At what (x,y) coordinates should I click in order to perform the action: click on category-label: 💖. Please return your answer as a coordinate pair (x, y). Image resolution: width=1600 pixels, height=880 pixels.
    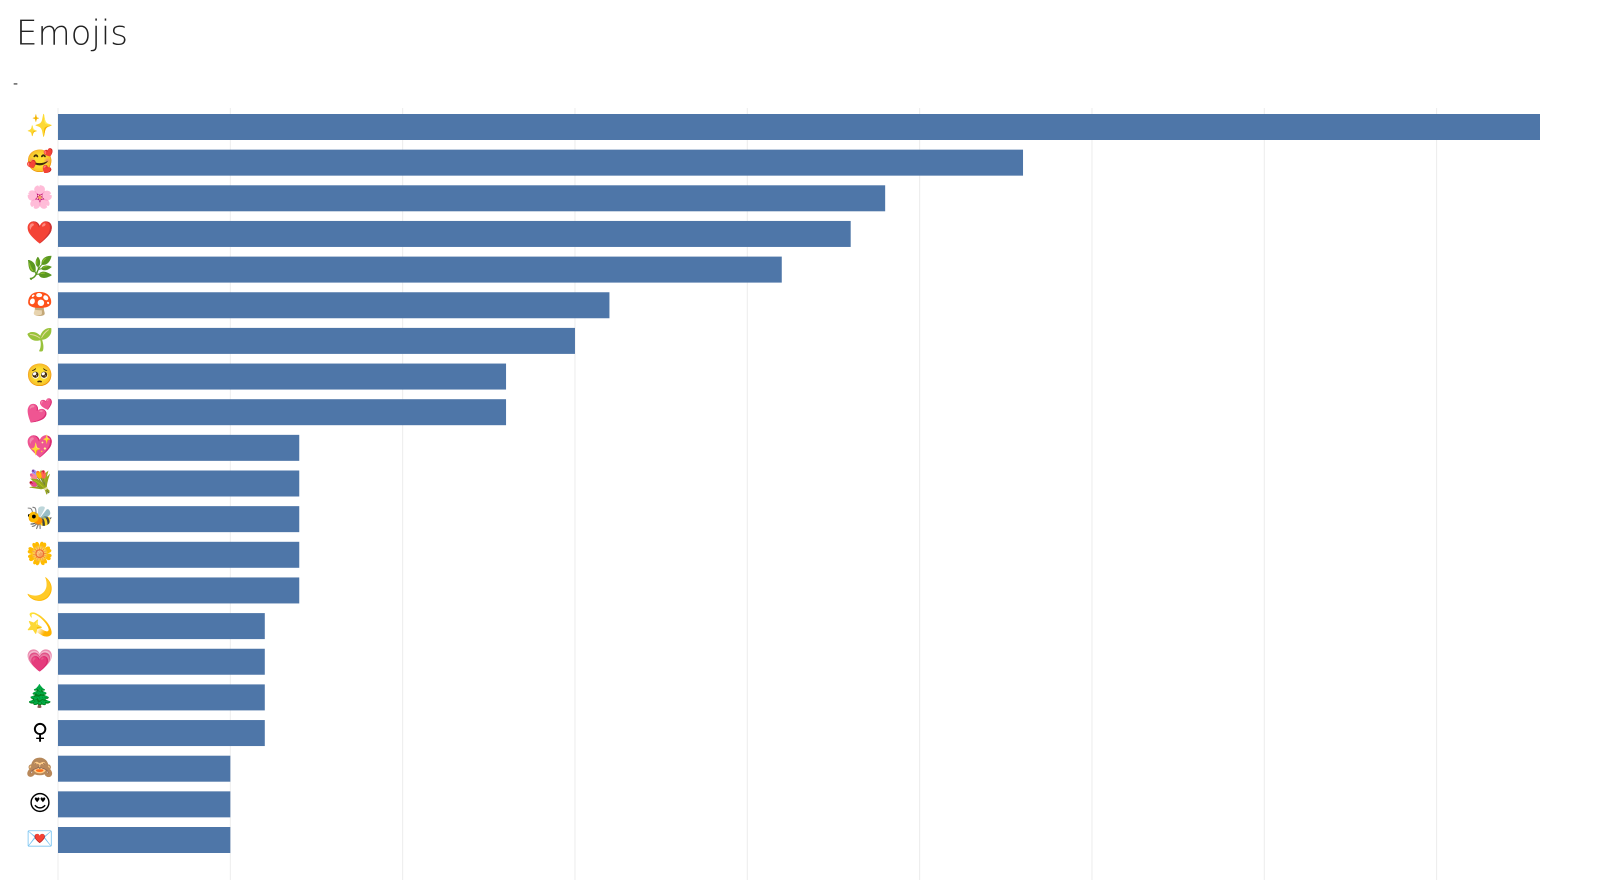
    Looking at the image, I should click on (40, 447).